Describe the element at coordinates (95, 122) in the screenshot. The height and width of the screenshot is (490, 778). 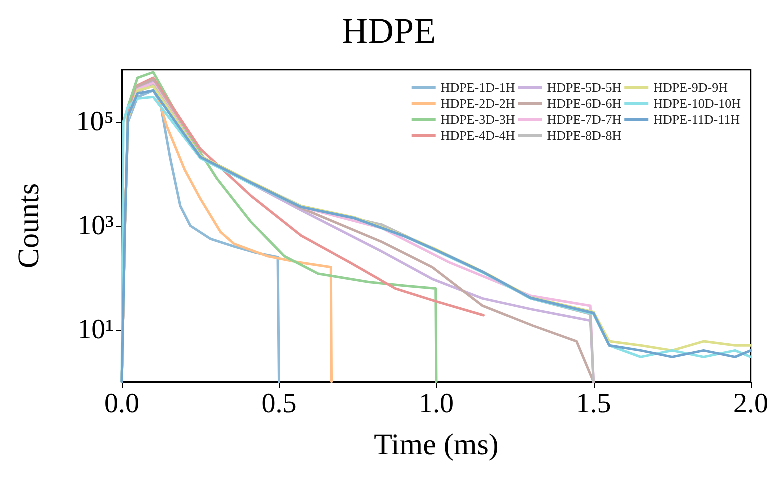
I see `y-tick-label: 10⁵` at that location.